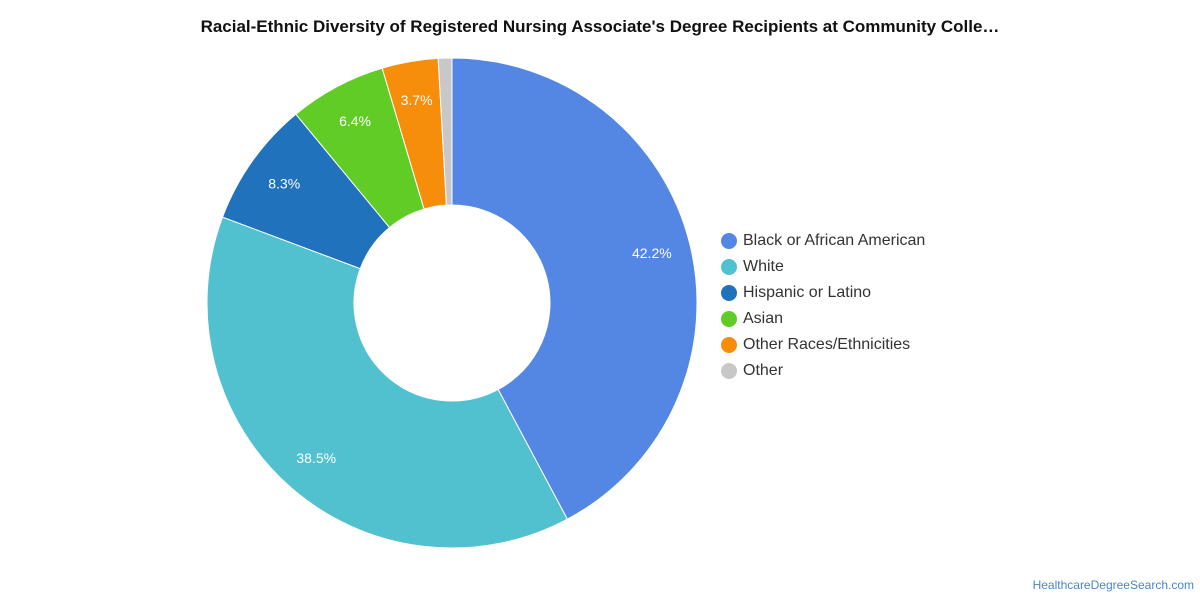 The image size is (1200, 600). I want to click on legend-label: Asian, so click(763, 318).